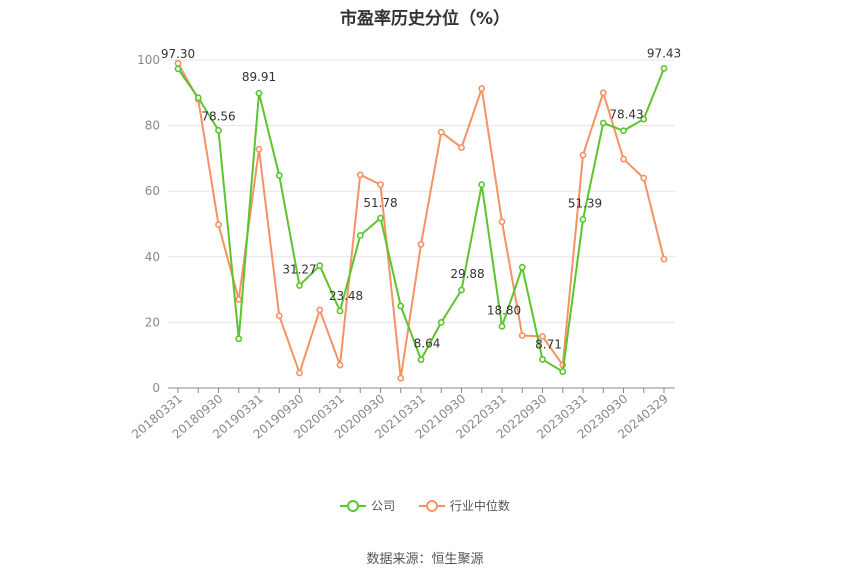 This screenshot has width=850, height=574. I want to click on data-label-20210930: 29.88, so click(467, 274).